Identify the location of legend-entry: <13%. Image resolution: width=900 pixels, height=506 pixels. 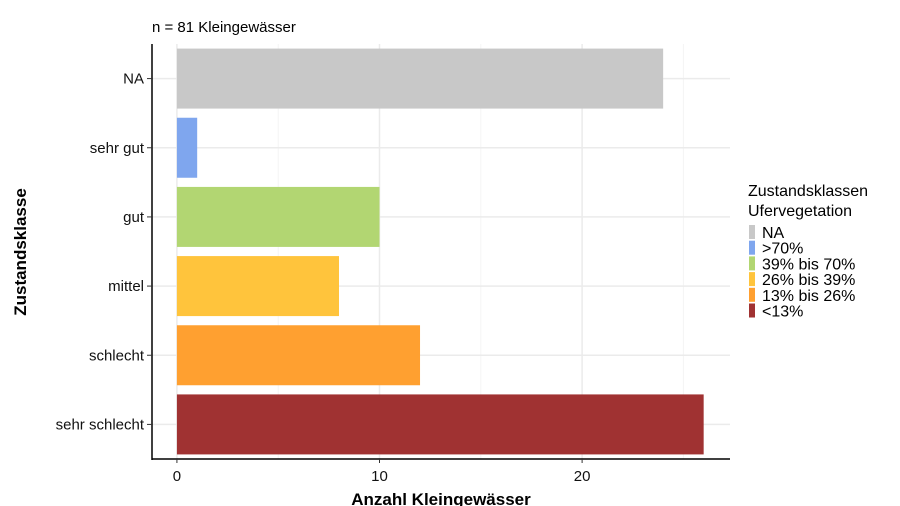
(782, 312).